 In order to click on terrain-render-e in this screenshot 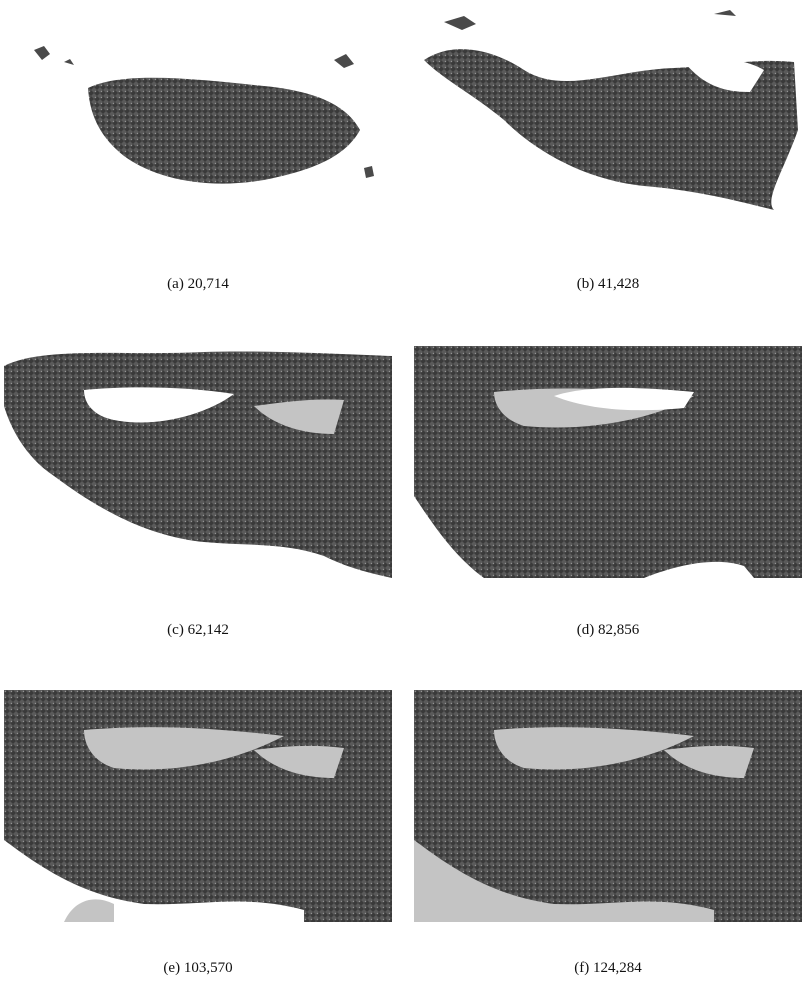, I will do `click(198, 806)`.